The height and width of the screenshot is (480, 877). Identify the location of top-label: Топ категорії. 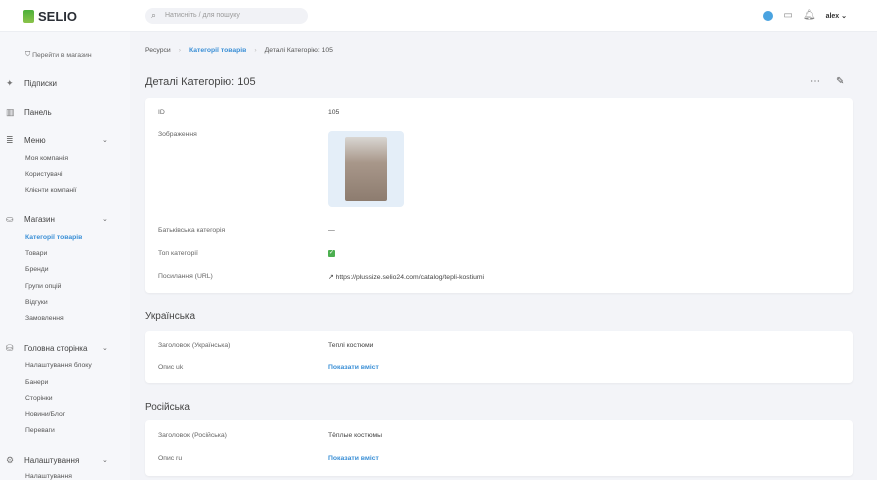
(178, 253).